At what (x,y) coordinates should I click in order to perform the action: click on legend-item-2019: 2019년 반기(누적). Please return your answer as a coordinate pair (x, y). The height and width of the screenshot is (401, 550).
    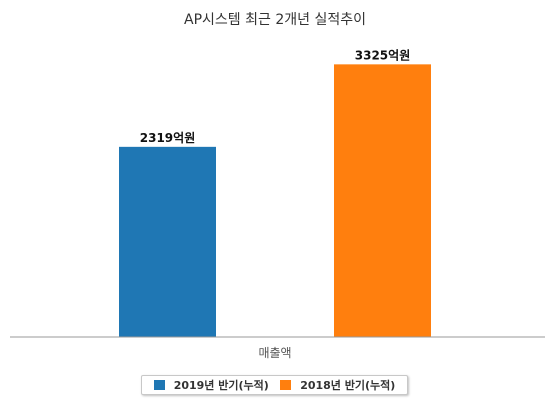
    Looking at the image, I should click on (211, 385).